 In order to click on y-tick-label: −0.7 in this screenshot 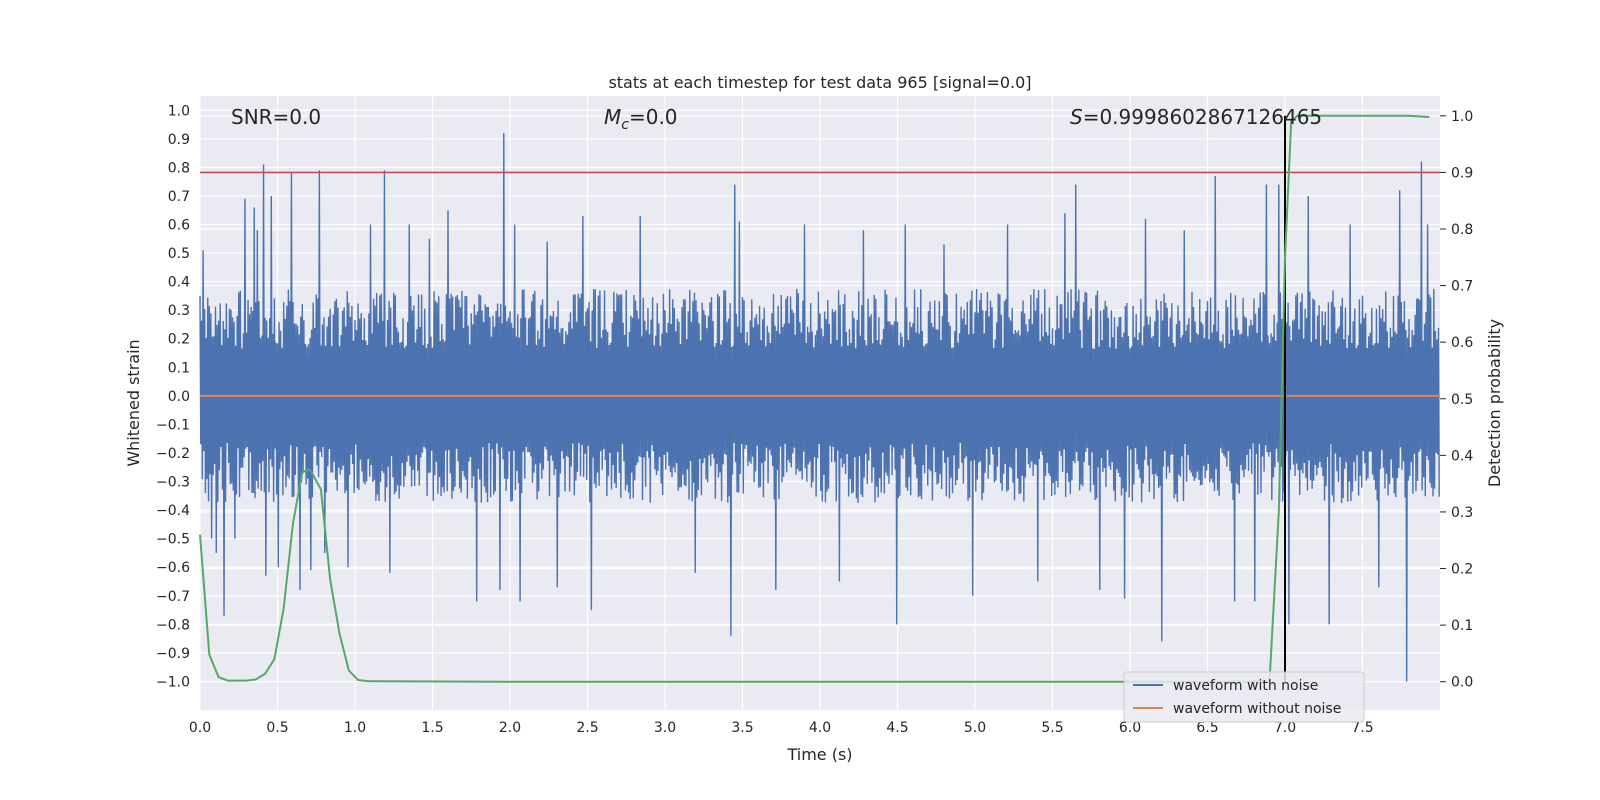, I will do `click(173, 597)`.